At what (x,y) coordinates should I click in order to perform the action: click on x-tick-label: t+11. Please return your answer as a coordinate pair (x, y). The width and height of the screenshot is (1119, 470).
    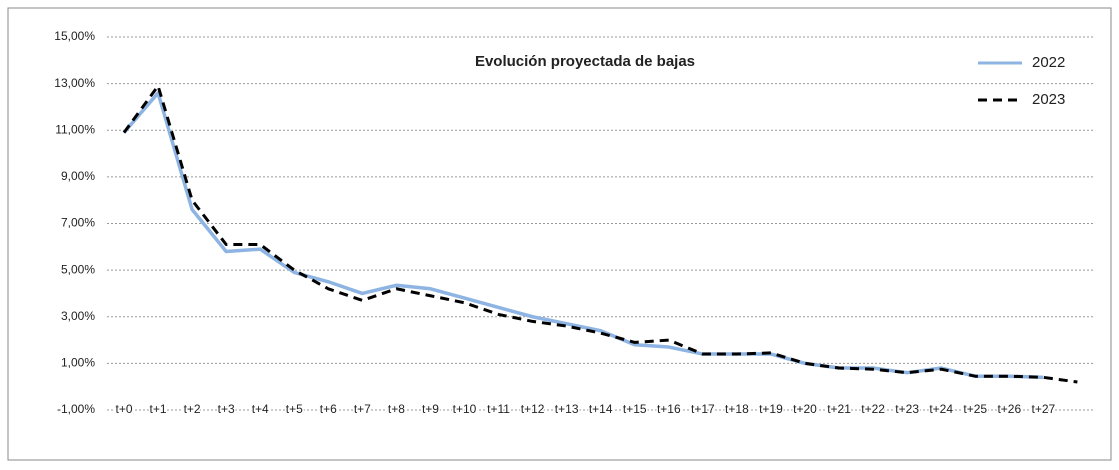
    Looking at the image, I should click on (498, 409).